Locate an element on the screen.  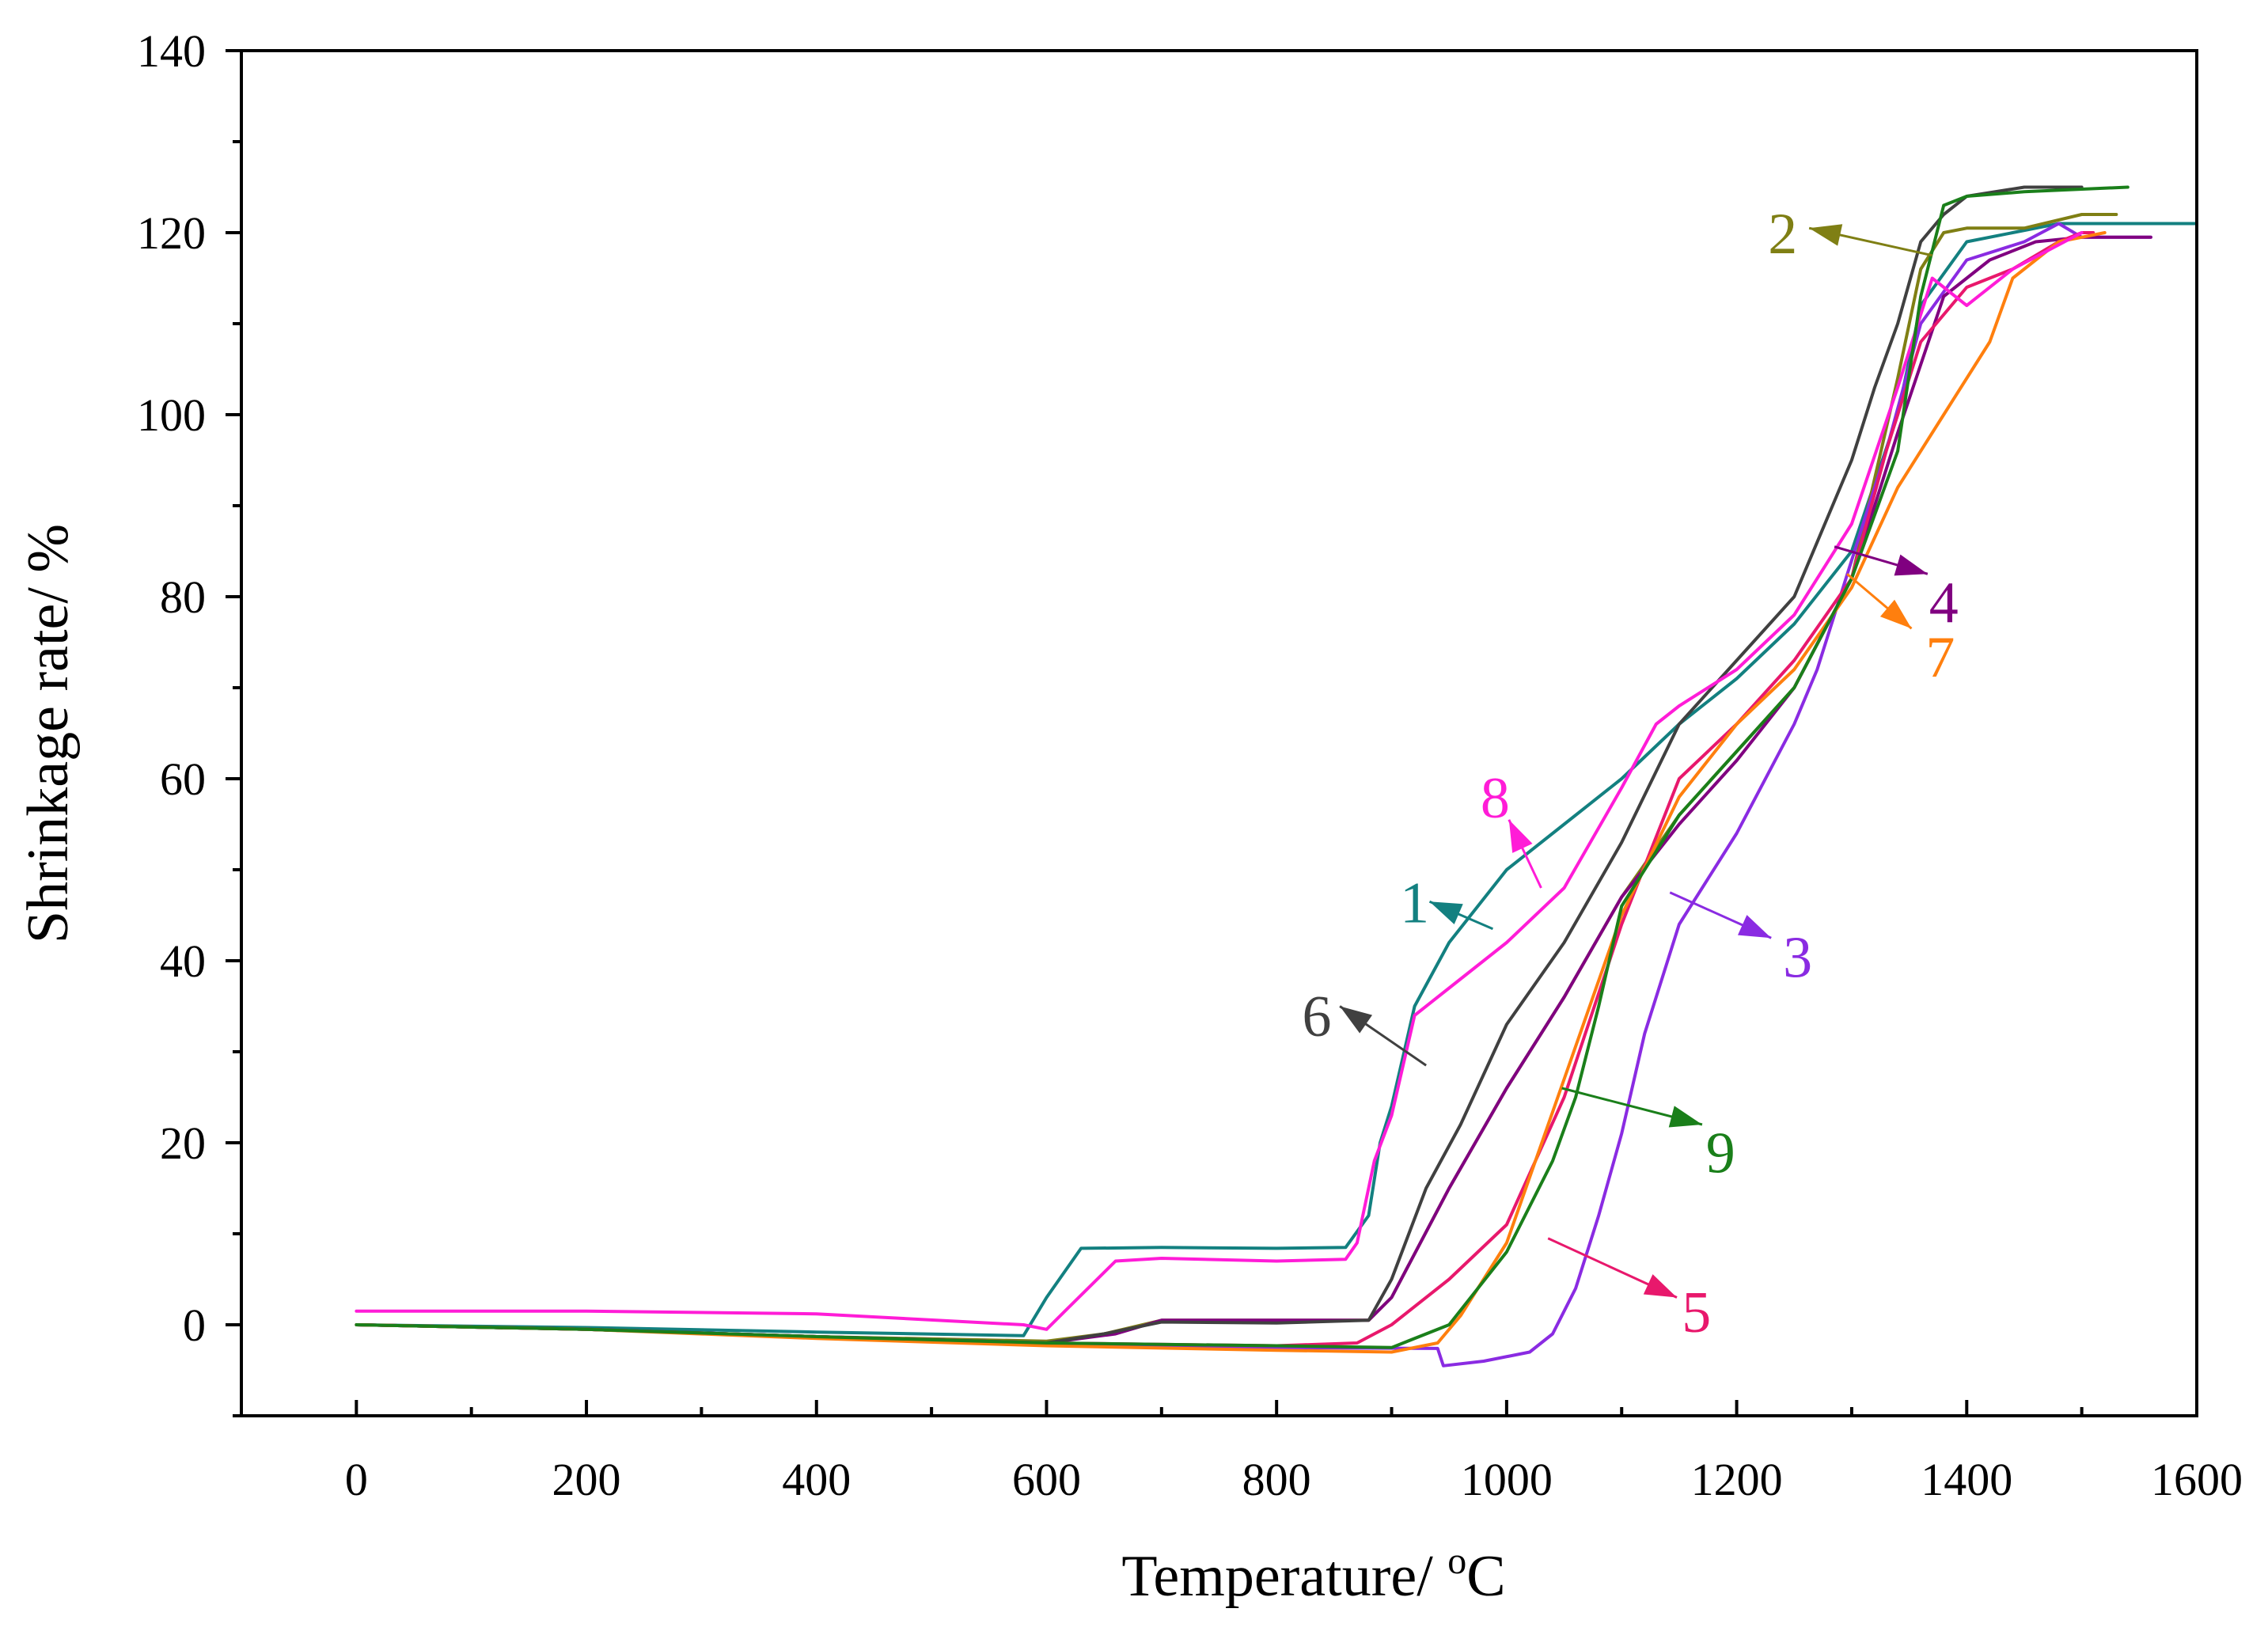
x-axis-title: Temperature/ oC is located at coordinates (1313, 1574).